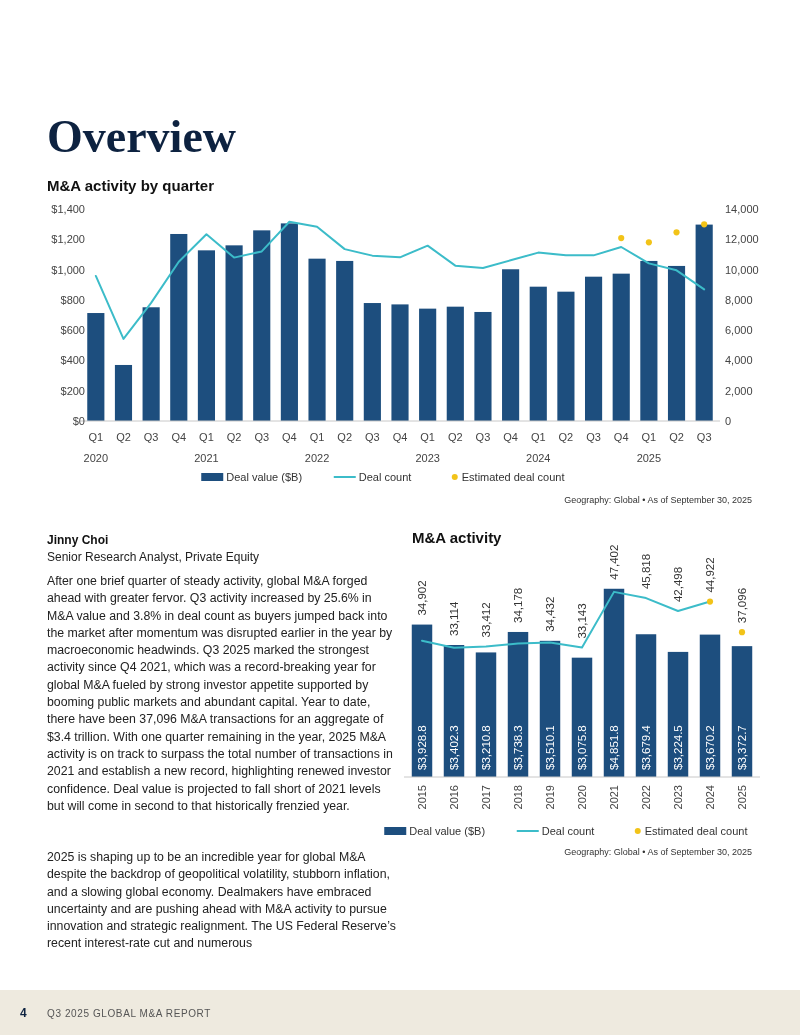 The width and height of the screenshot is (800, 1035). What do you see at coordinates (742, 209) in the screenshot?
I see `y2-tick-label: 14,000` at bounding box center [742, 209].